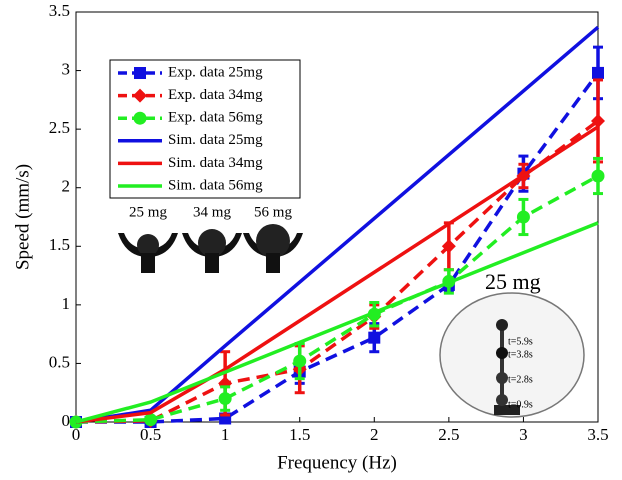  What do you see at coordinates (210, 248) in the screenshot?
I see `robot-figures` at bounding box center [210, 248].